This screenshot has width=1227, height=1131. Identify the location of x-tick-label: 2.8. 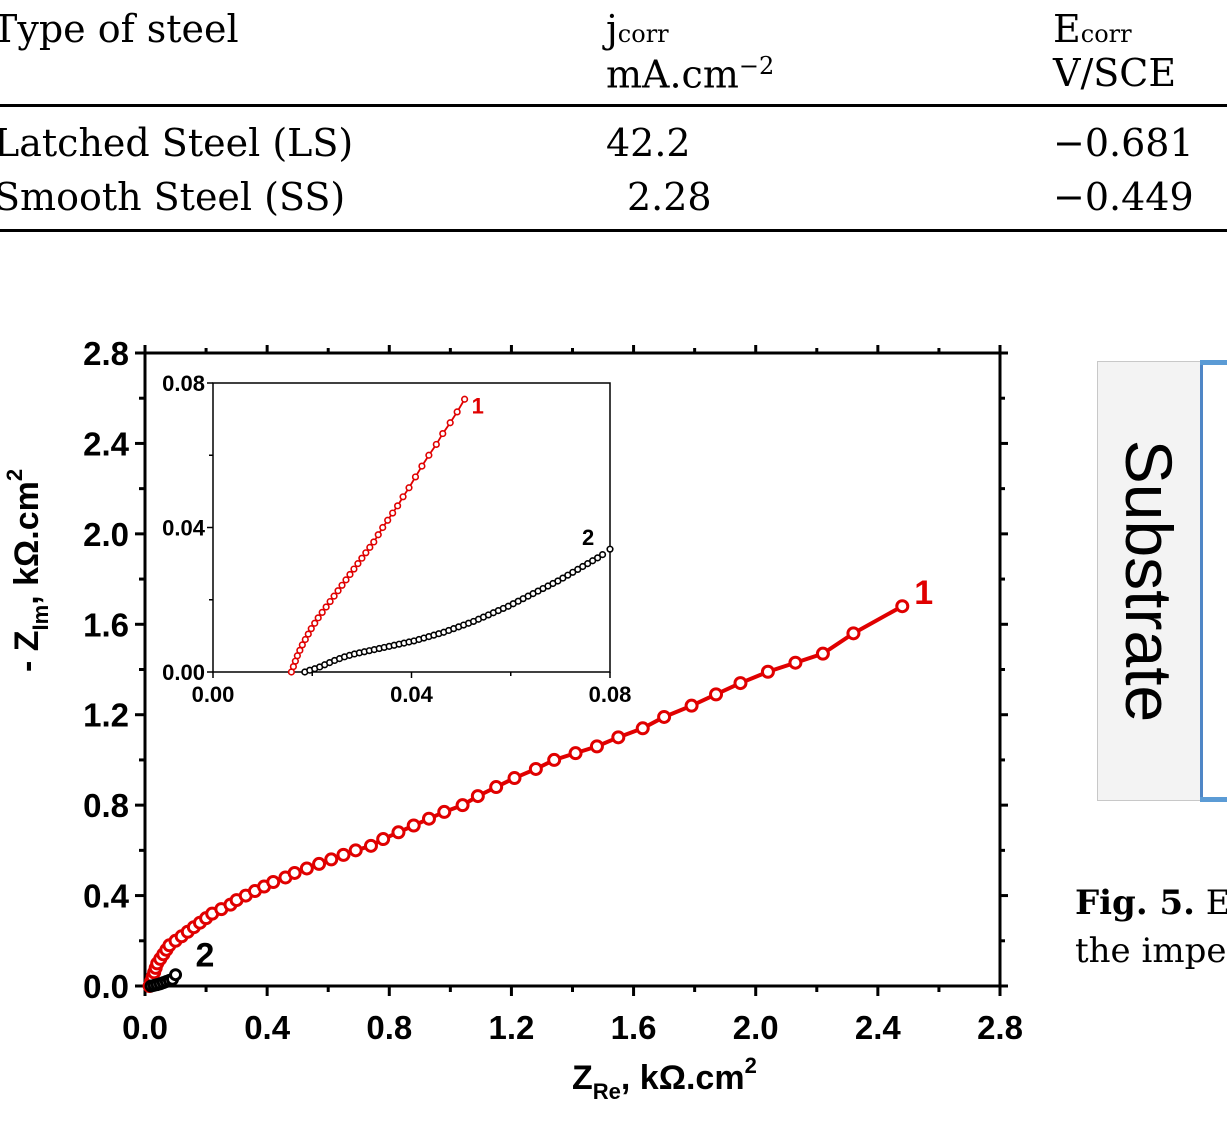
(1000, 1027).